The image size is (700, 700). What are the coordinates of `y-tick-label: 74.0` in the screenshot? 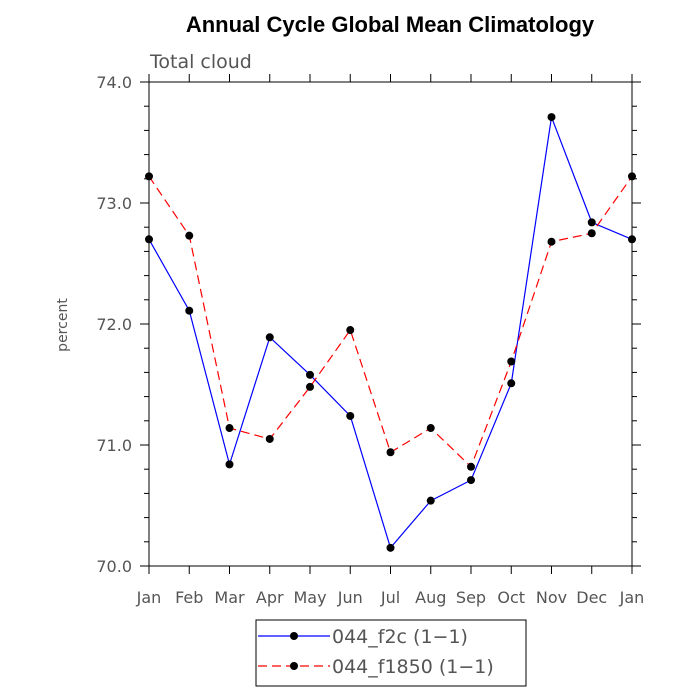 It's located at (114, 82).